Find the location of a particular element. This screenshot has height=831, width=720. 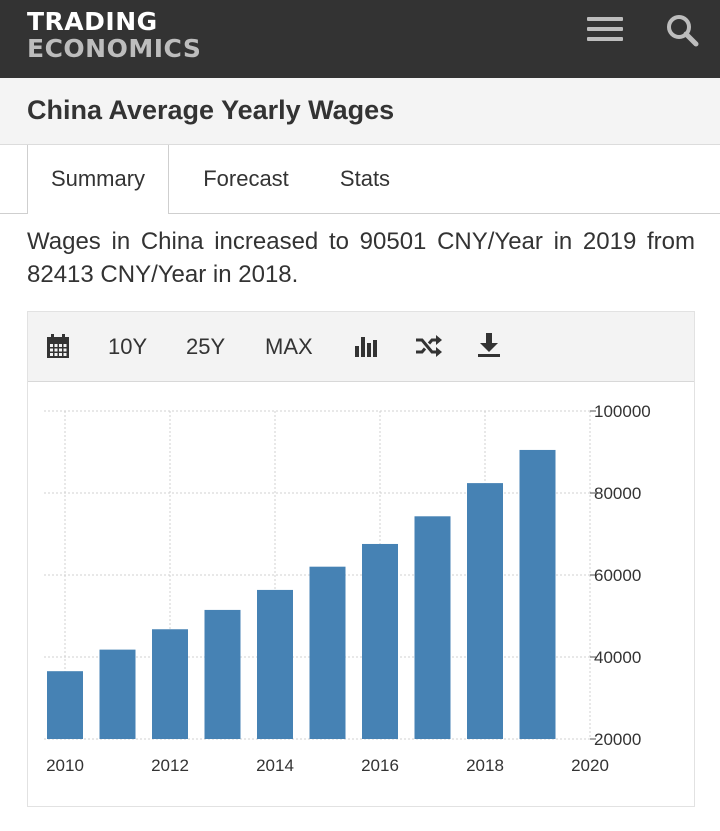

page-title: China Average Yearly Wages is located at coordinates (211, 110).